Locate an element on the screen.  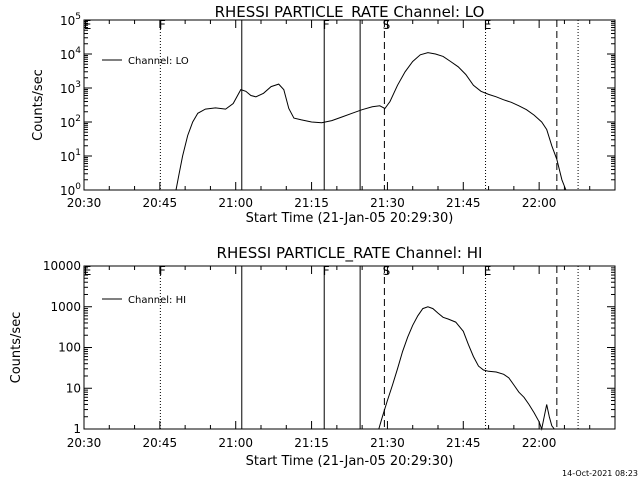
y-tick-label: 10000 is located at coordinates (62, 266).